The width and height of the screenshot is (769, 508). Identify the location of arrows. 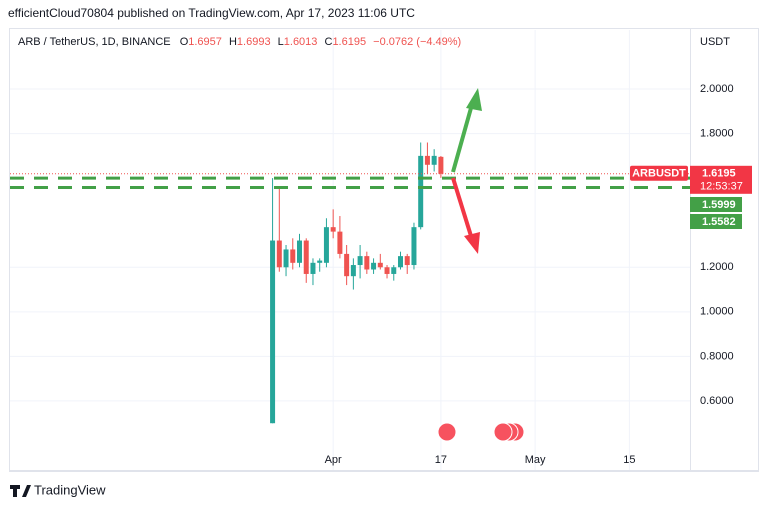
(466, 171).